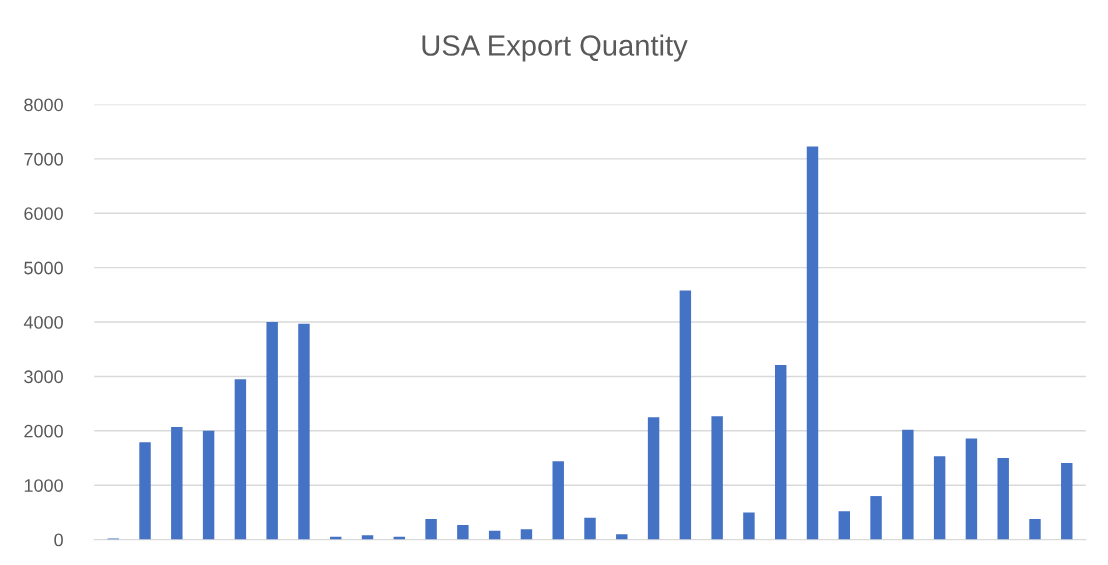 This screenshot has height=565, width=1108. Describe the element at coordinates (58, 540) in the screenshot. I see `y-tick-label: 0` at that location.